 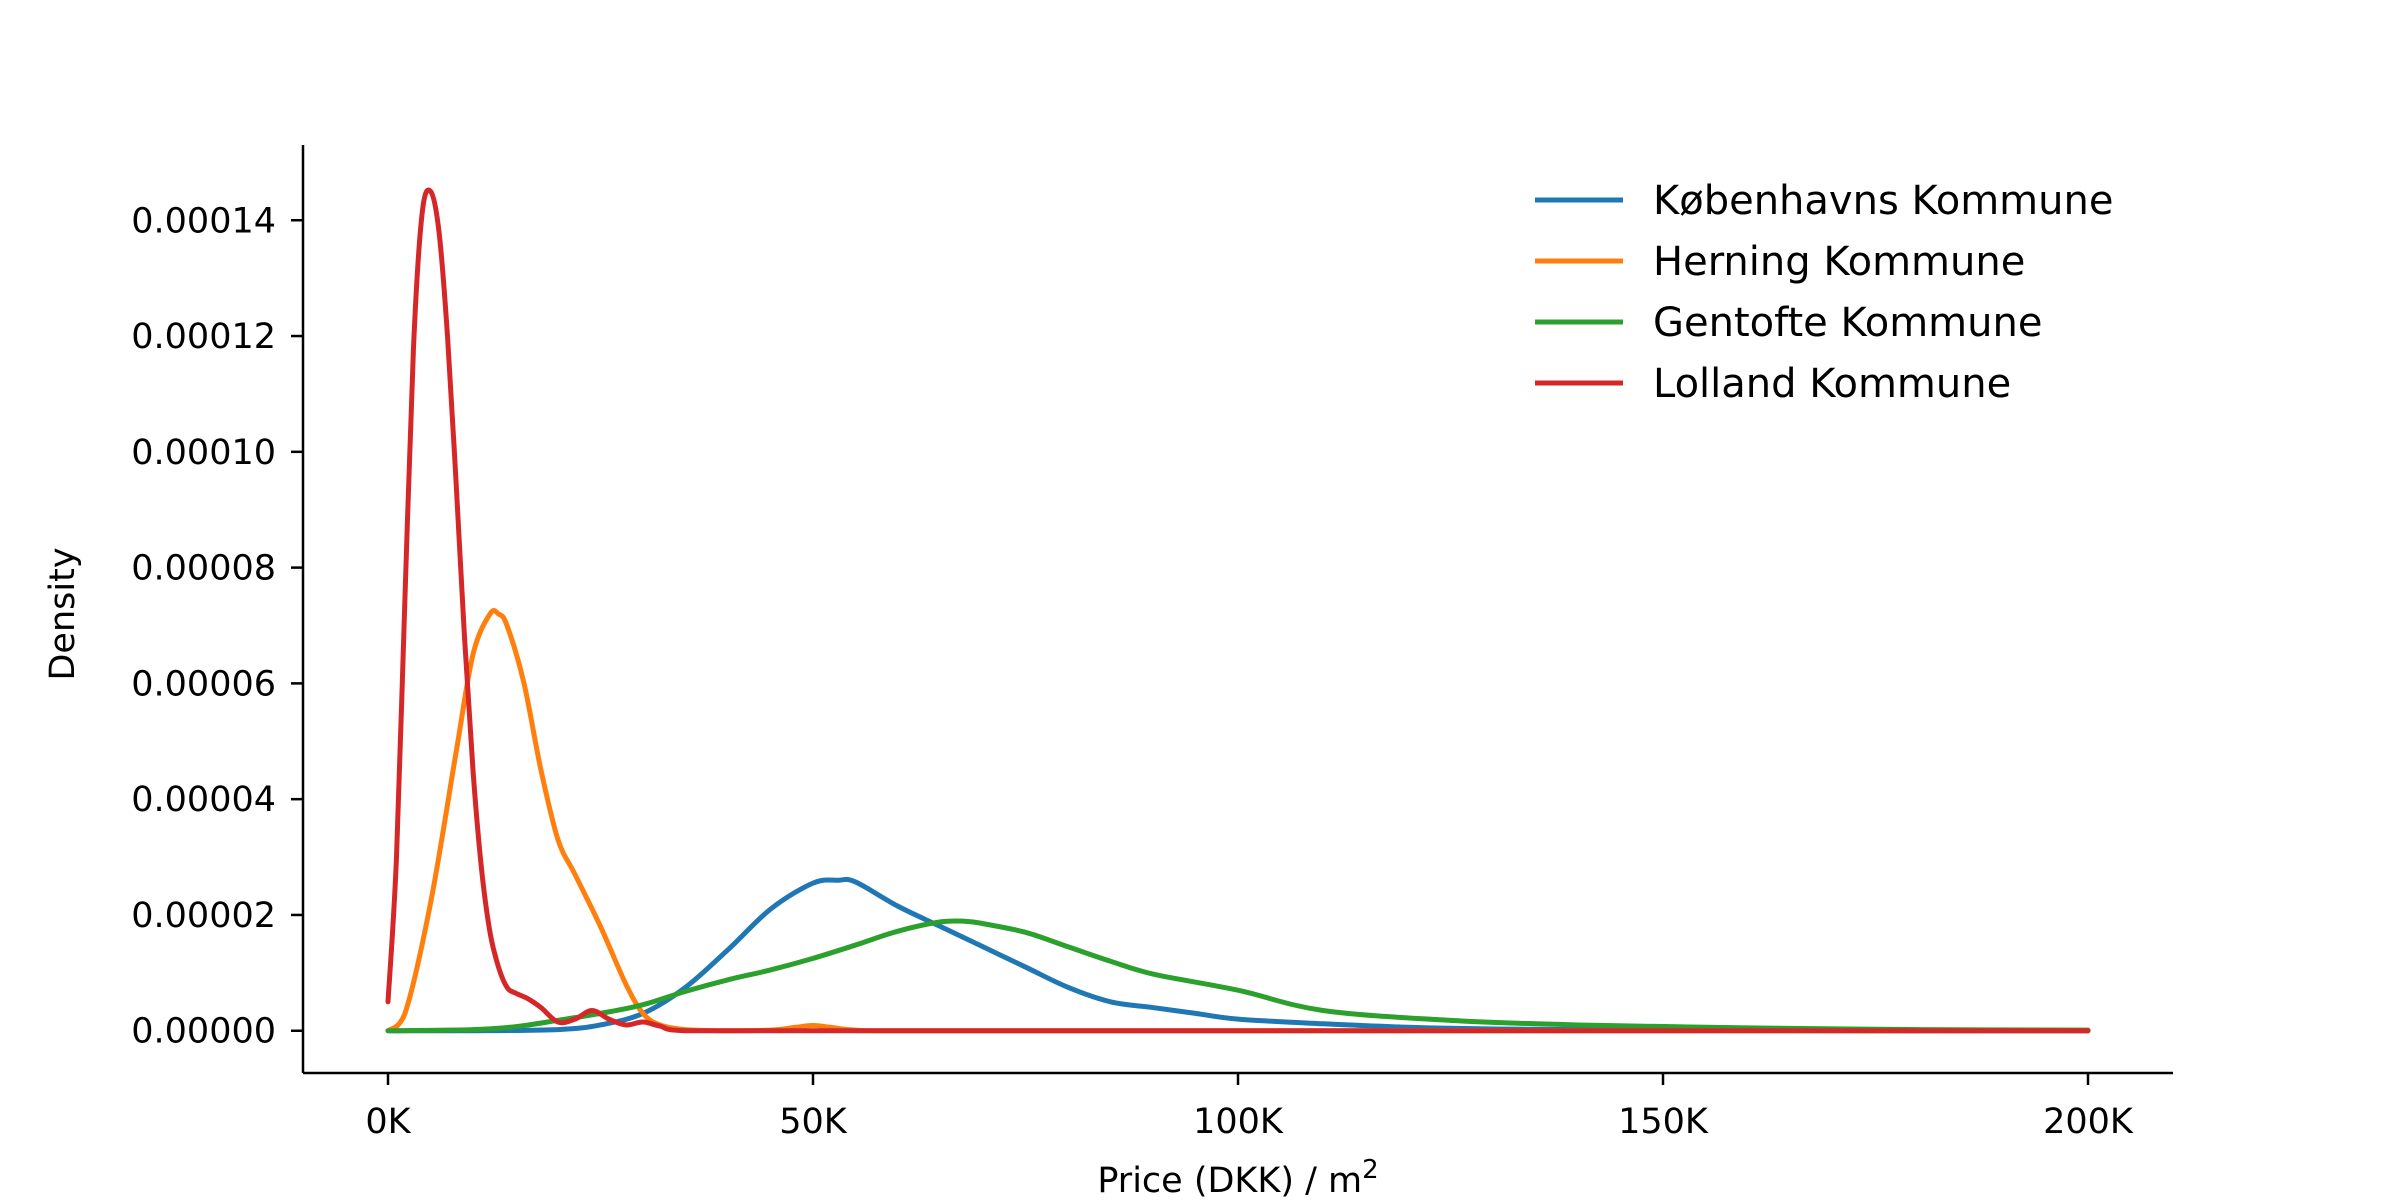 What do you see at coordinates (2088, 1122) in the screenshot?
I see `x-tick-label: 200K` at bounding box center [2088, 1122].